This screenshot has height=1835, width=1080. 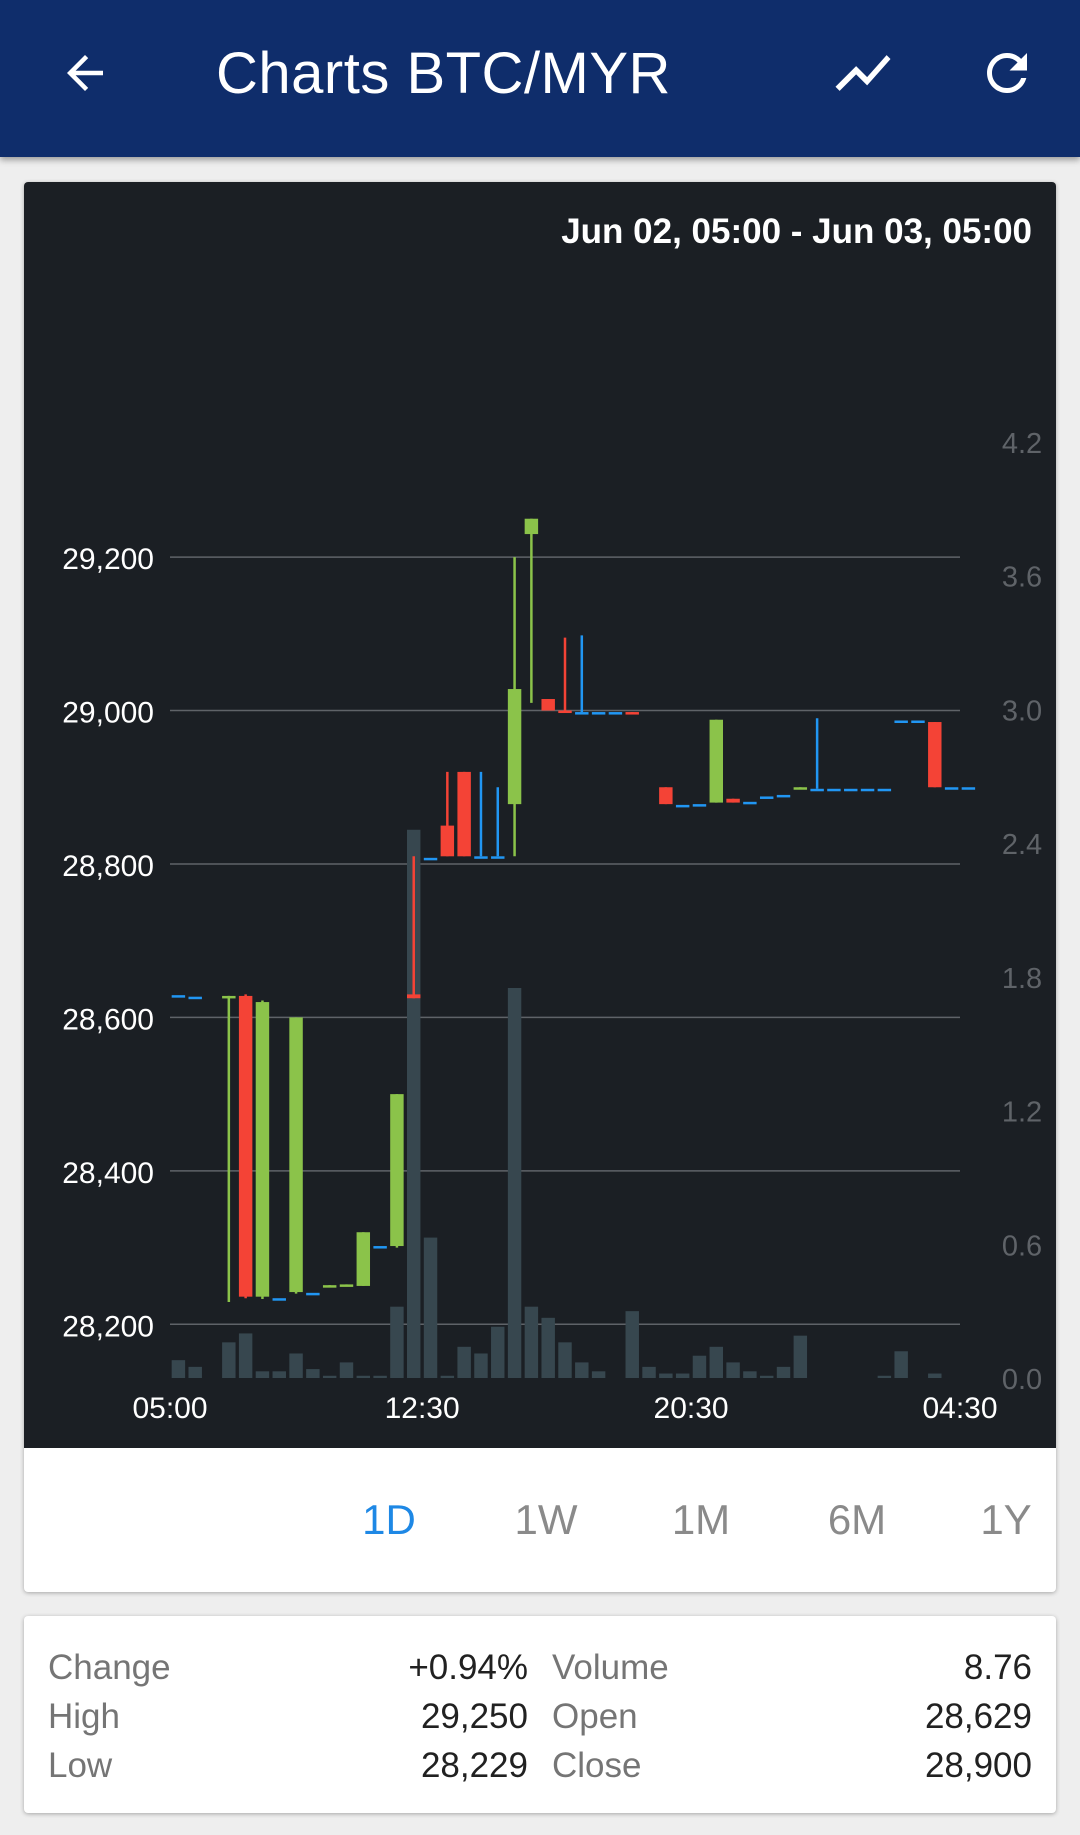 I want to click on change-value: +0.94%, so click(x=468, y=1667).